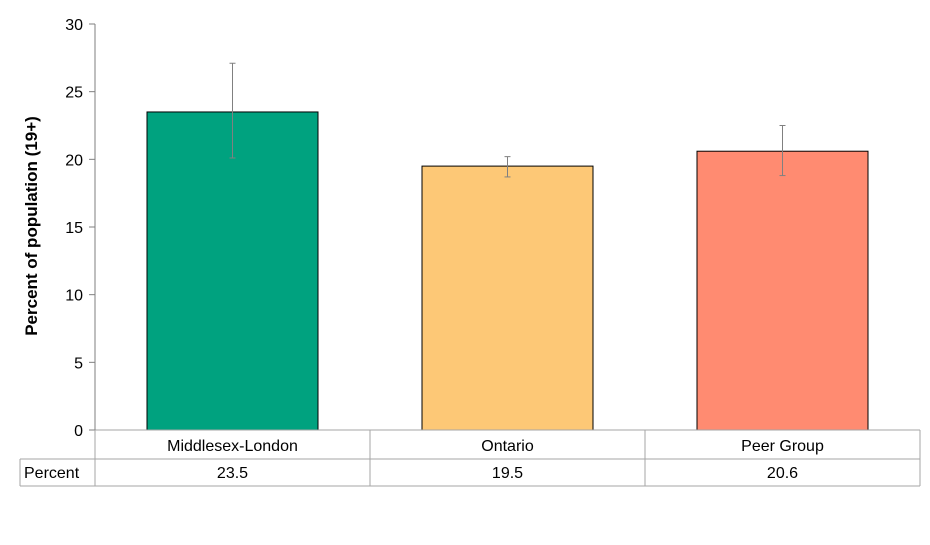 The height and width of the screenshot is (545, 930). What do you see at coordinates (507, 120) in the screenshot?
I see `error-bars-group` at bounding box center [507, 120].